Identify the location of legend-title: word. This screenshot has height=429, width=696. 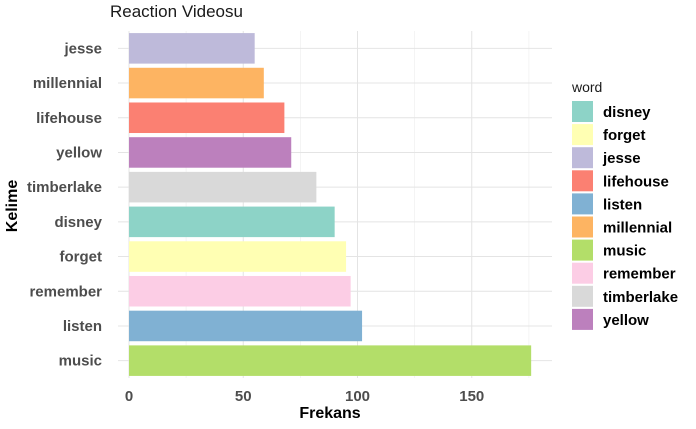
(586, 87).